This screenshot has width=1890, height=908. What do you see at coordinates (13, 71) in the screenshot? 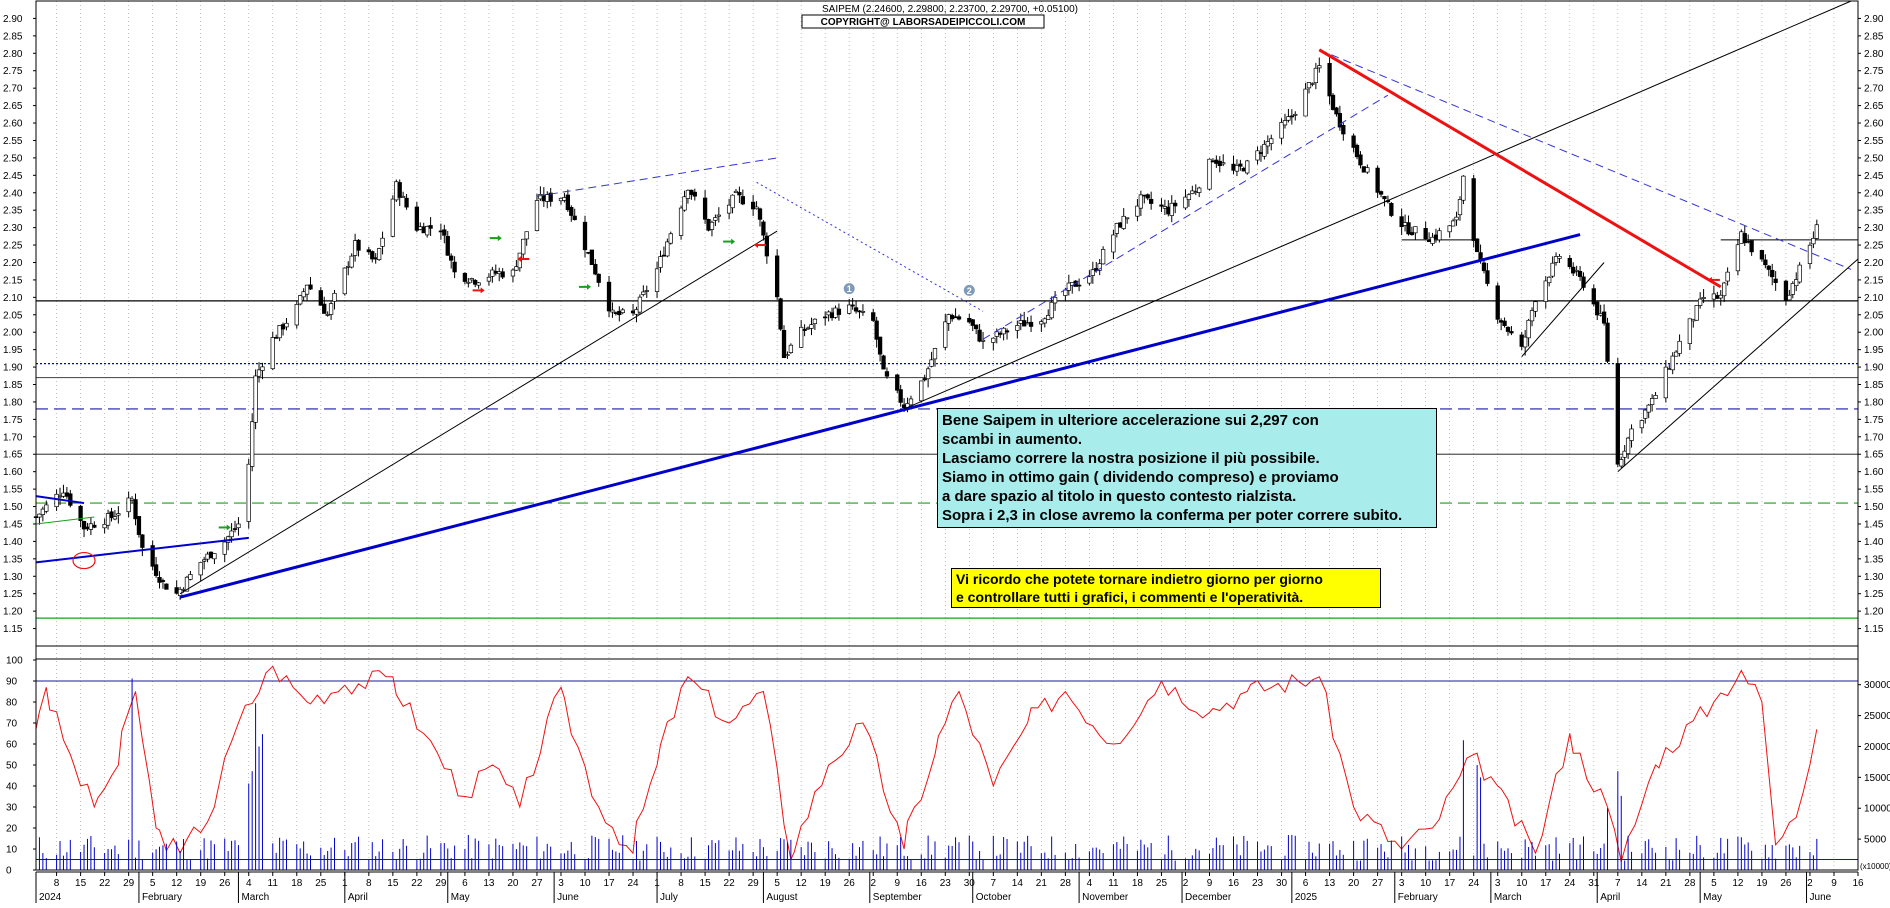
I see `y-tick-label: 2.75` at bounding box center [13, 71].